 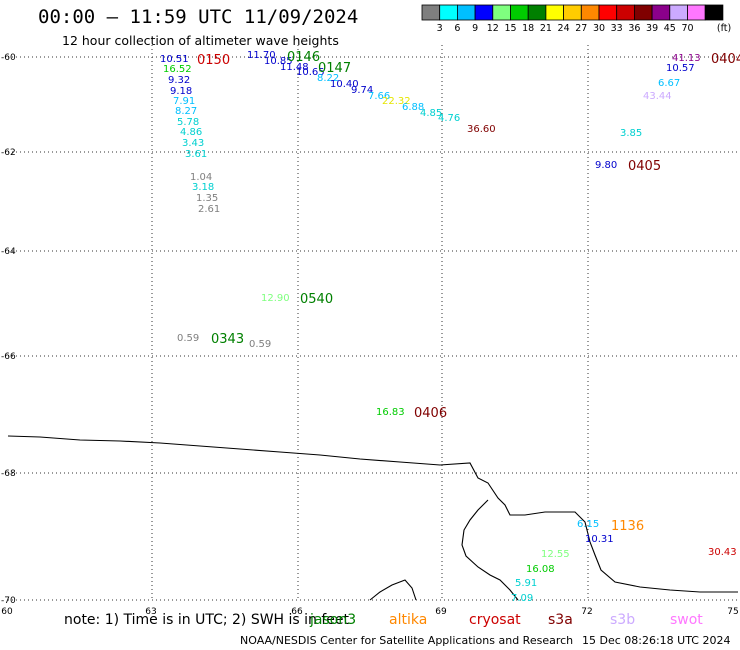 What do you see at coordinates (631, 133) in the screenshot?
I see `wave-height-label: 3.85` at bounding box center [631, 133].